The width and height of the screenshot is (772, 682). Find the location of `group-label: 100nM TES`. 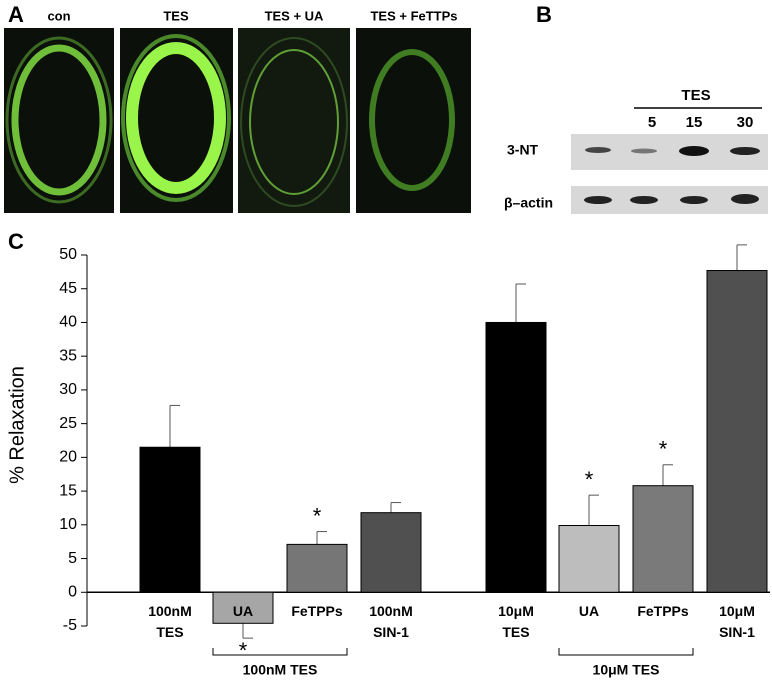

group-label: 100nM TES is located at coordinates (280, 670).